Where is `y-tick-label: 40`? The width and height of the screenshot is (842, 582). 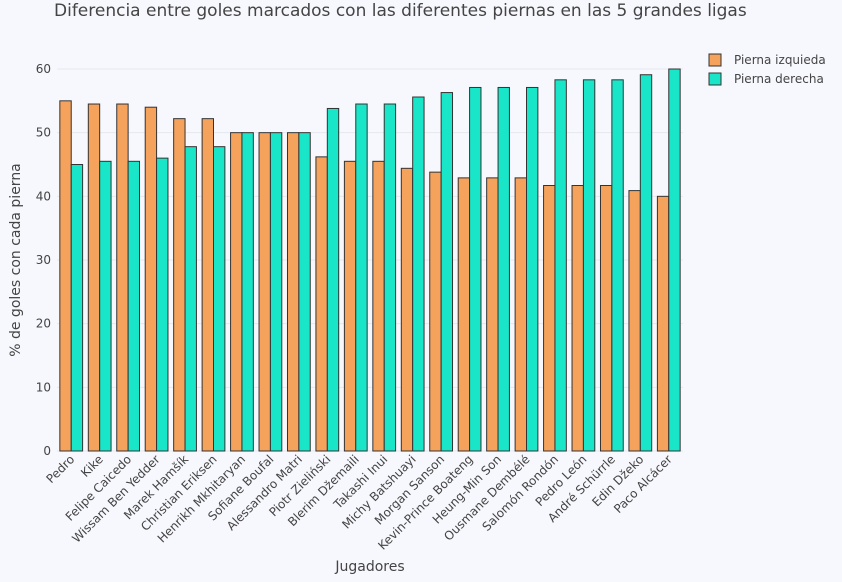
y-tick-label: 40 is located at coordinates (43, 196).